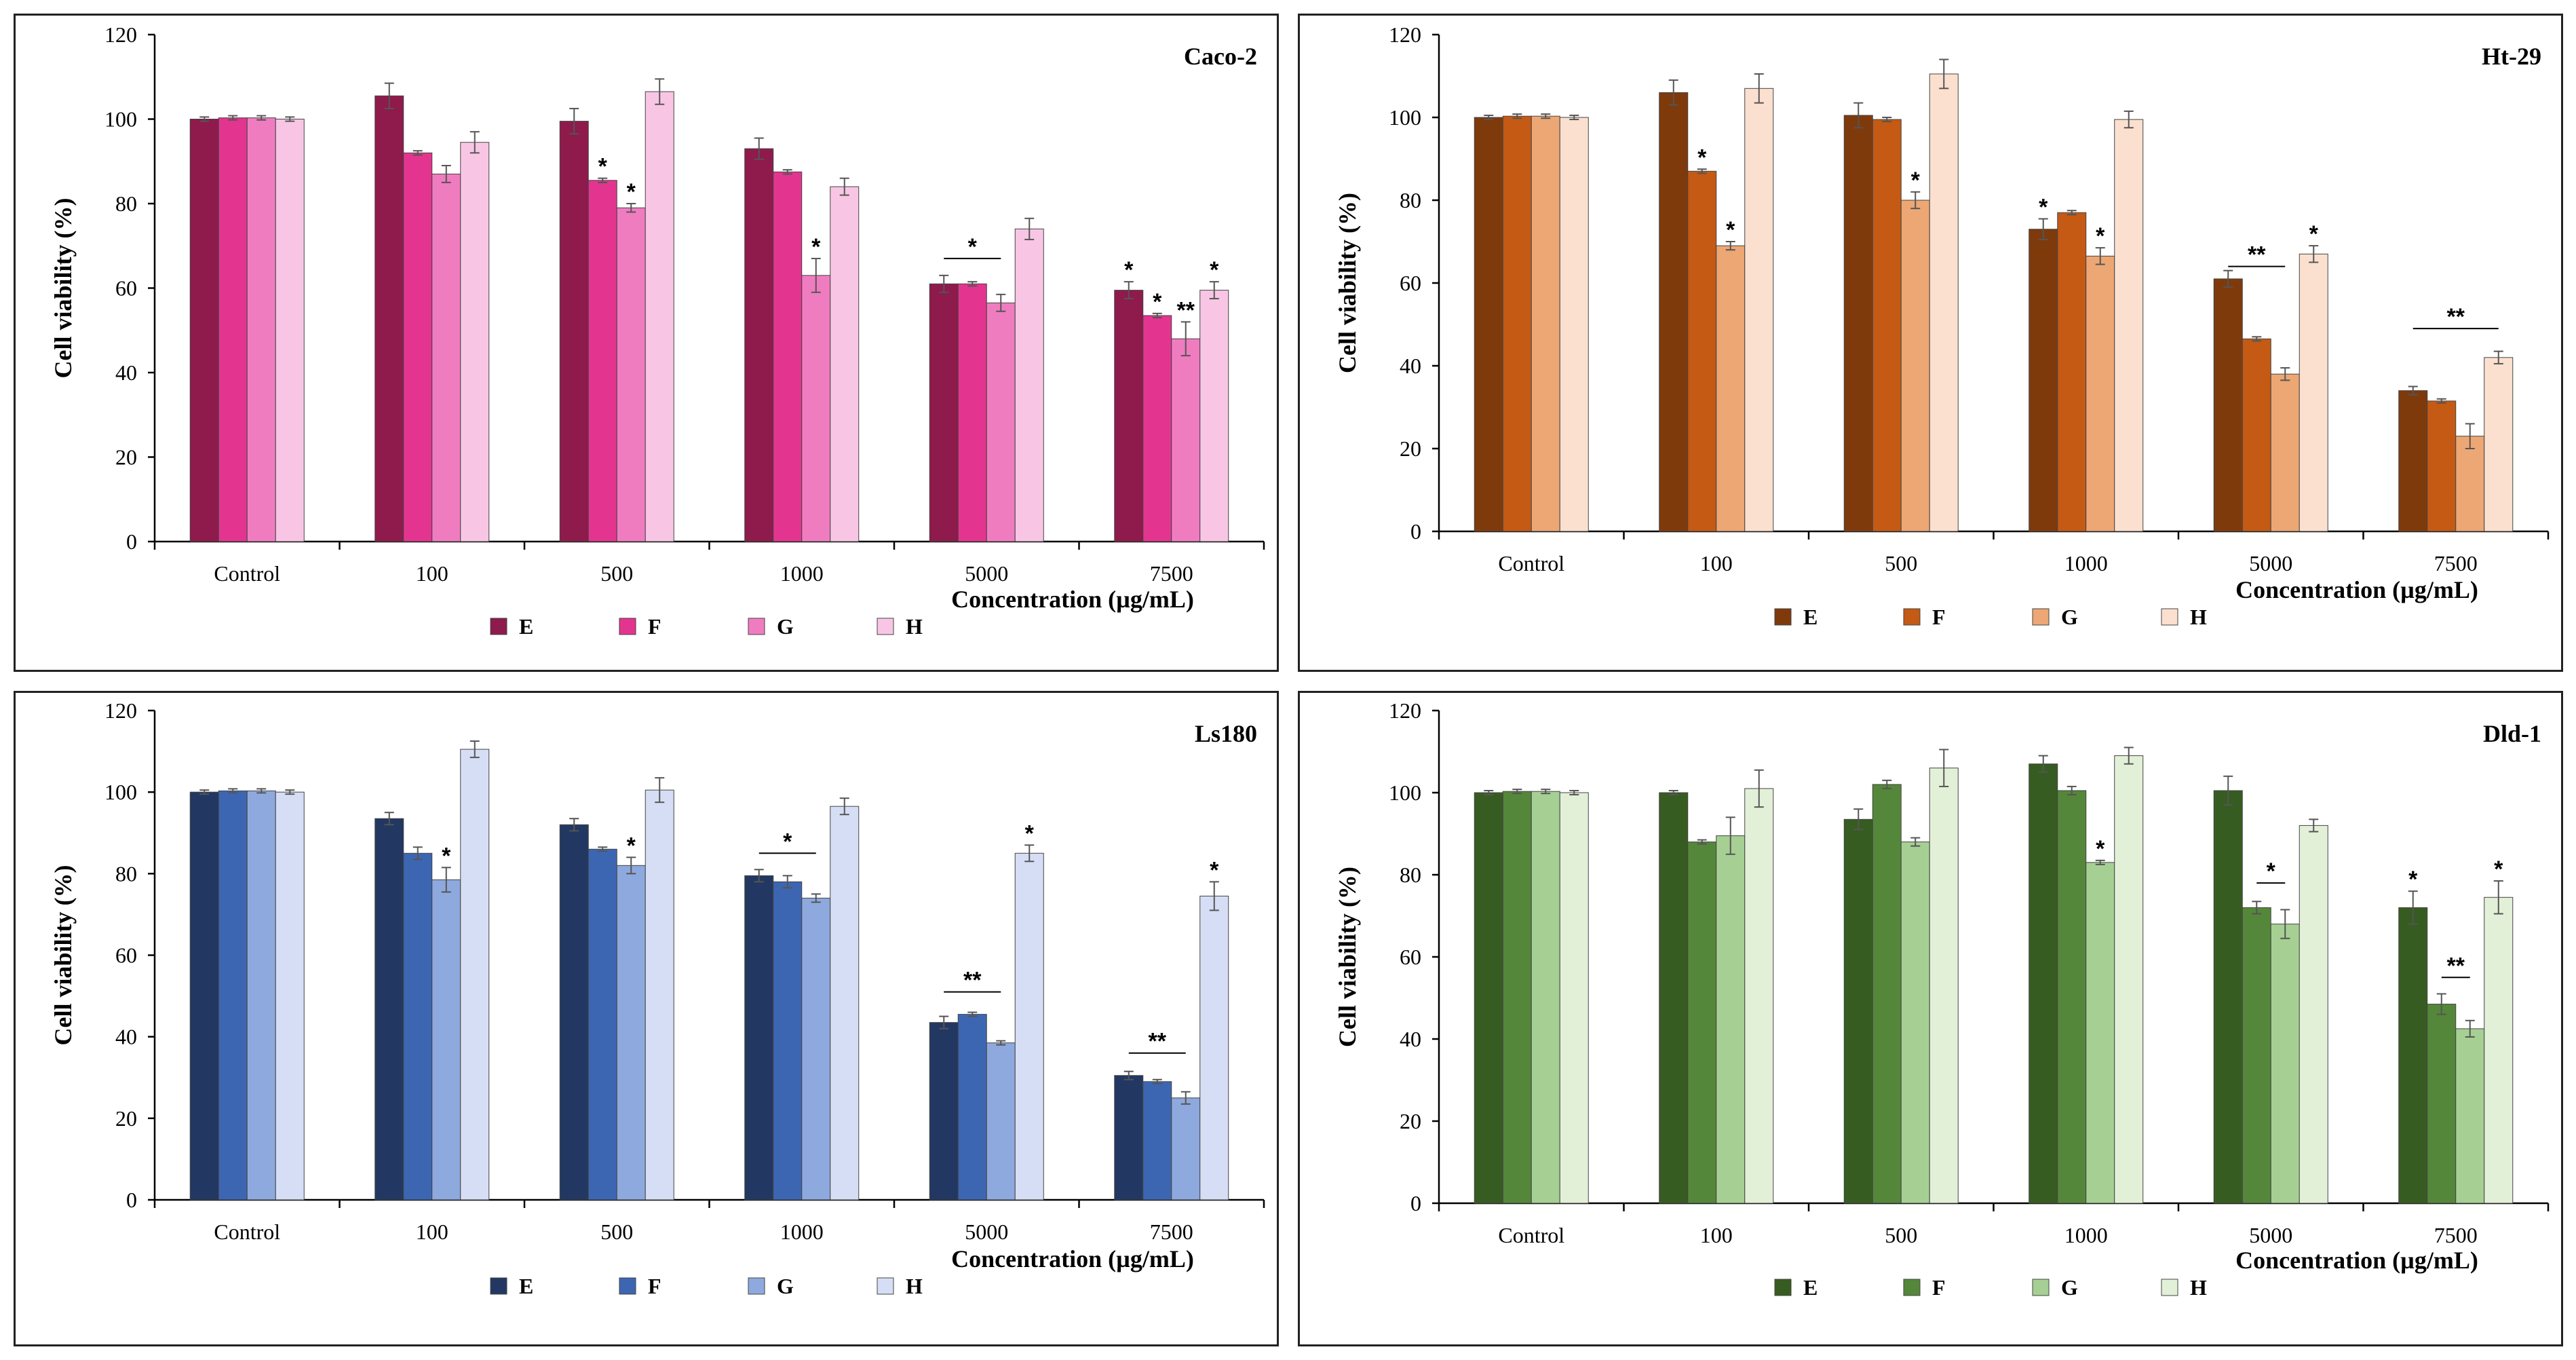 Image resolution: width=2576 pixels, height=1360 pixels. I want to click on legend-label: E, so click(526, 1286).